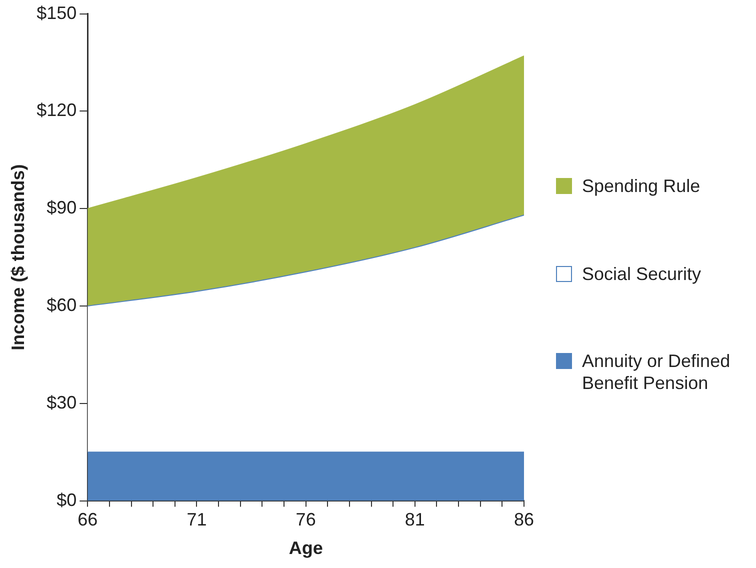  What do you see at coordinates (642, 186) in the screenshot?
I see `legend-label: Spending Rule` at bounding box center [642, 186].